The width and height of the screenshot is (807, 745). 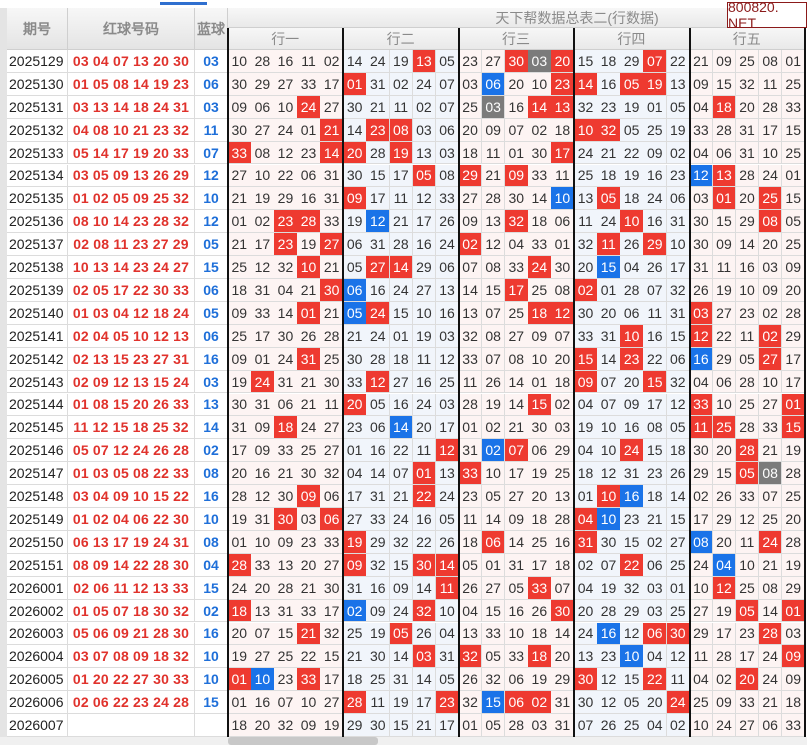 What do you see at coordinates (586, 359) in the screenshot?
I see `number-cell-red-highlight: 15` at bounding box center [586, 359].